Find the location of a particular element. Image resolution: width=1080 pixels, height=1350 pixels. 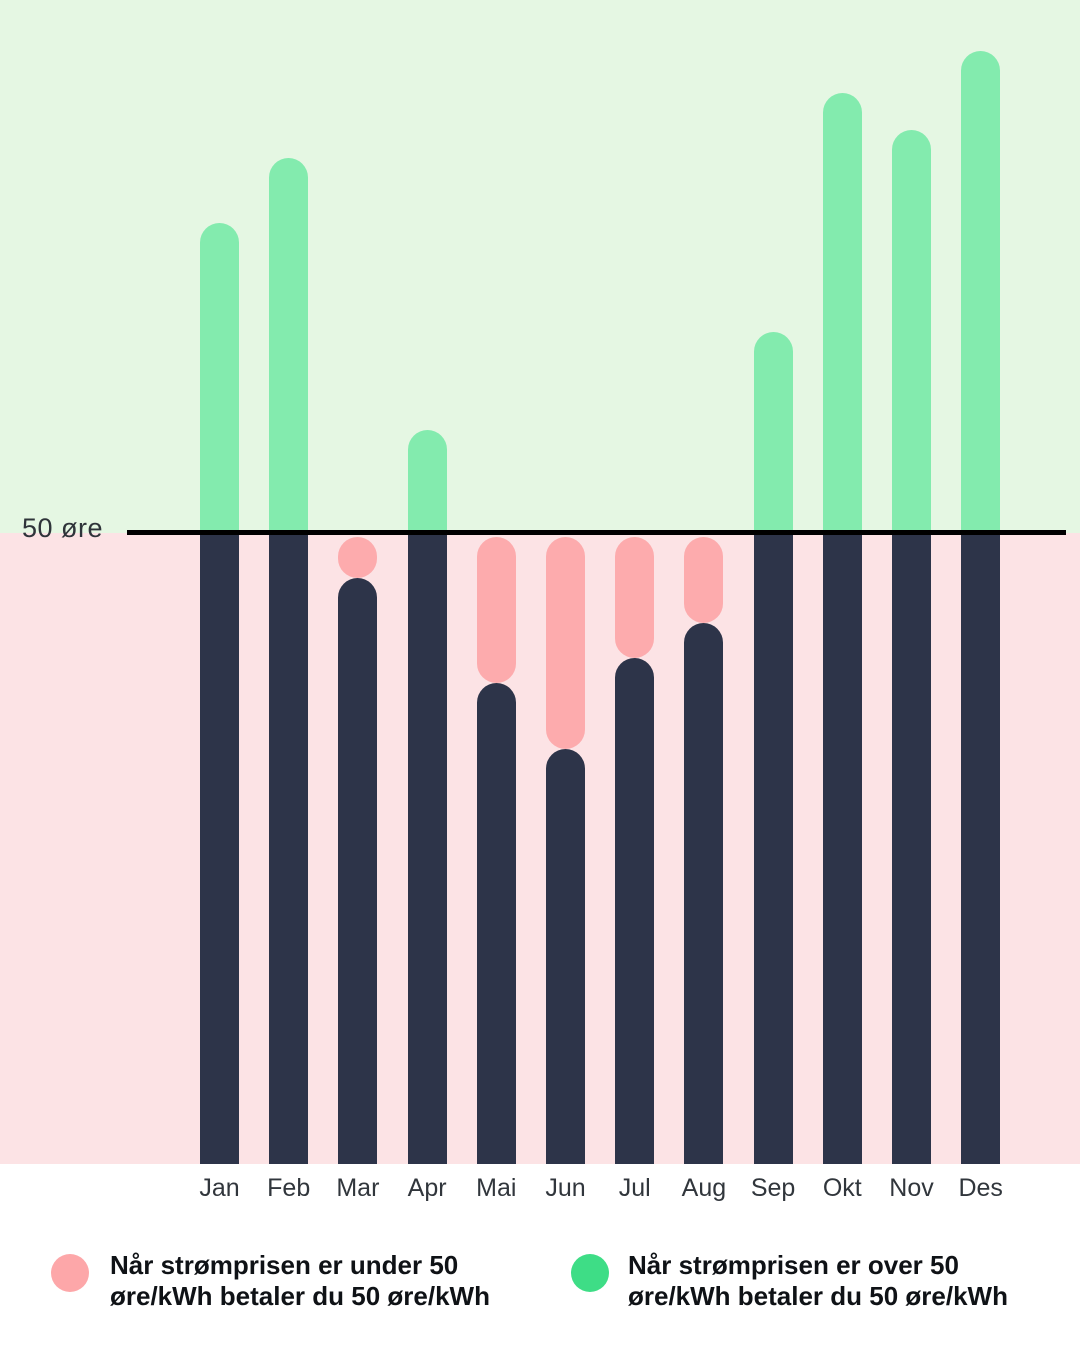

bar-Nov-price-above-line is located at coordinates (911, 333).